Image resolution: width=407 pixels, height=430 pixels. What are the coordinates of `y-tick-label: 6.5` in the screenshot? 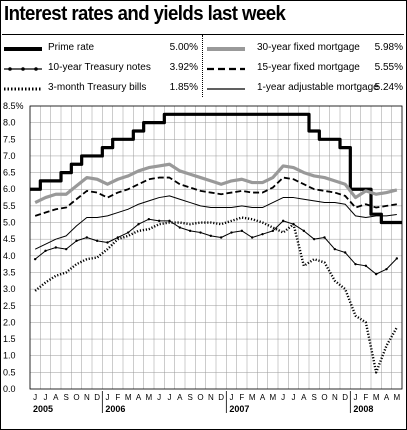 It's located at (9, 173).